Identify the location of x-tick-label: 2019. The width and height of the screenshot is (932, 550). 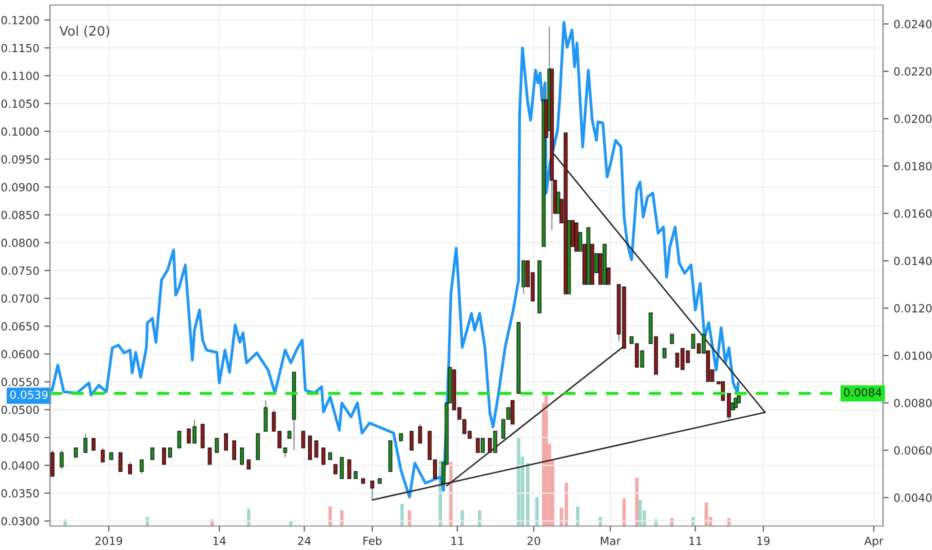
(108, 541).